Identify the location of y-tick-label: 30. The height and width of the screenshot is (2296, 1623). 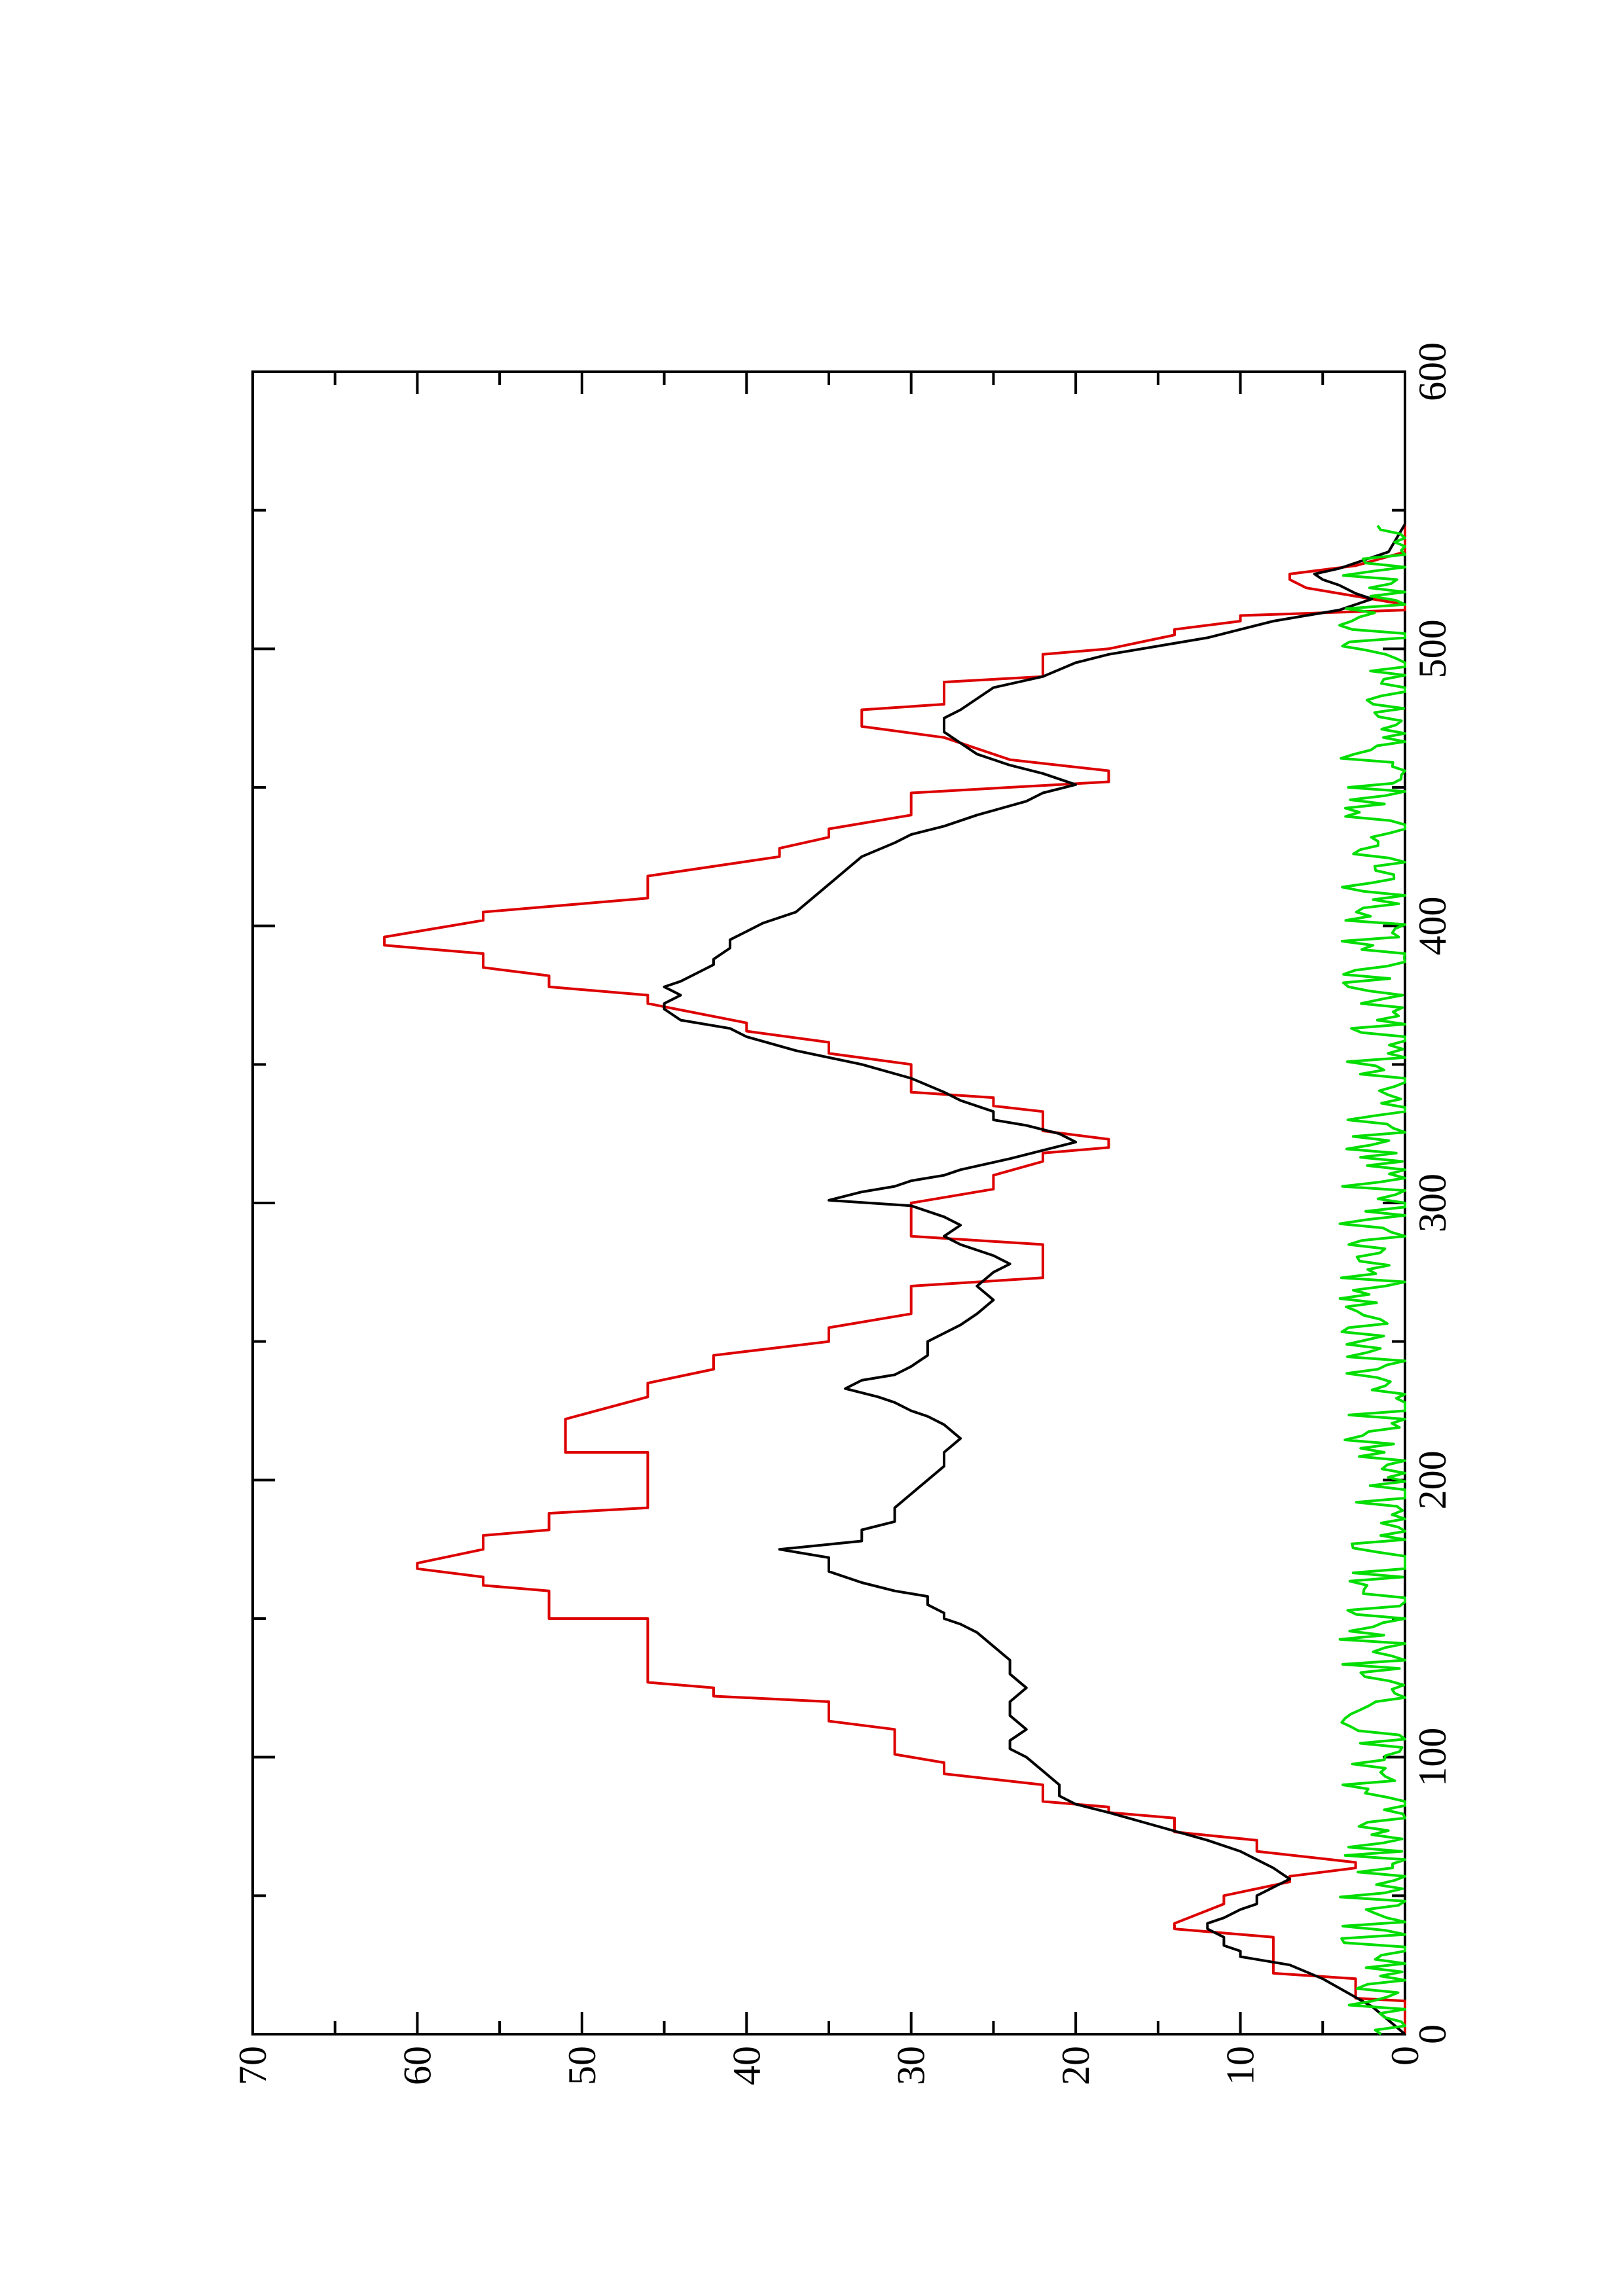
(911, 2065).